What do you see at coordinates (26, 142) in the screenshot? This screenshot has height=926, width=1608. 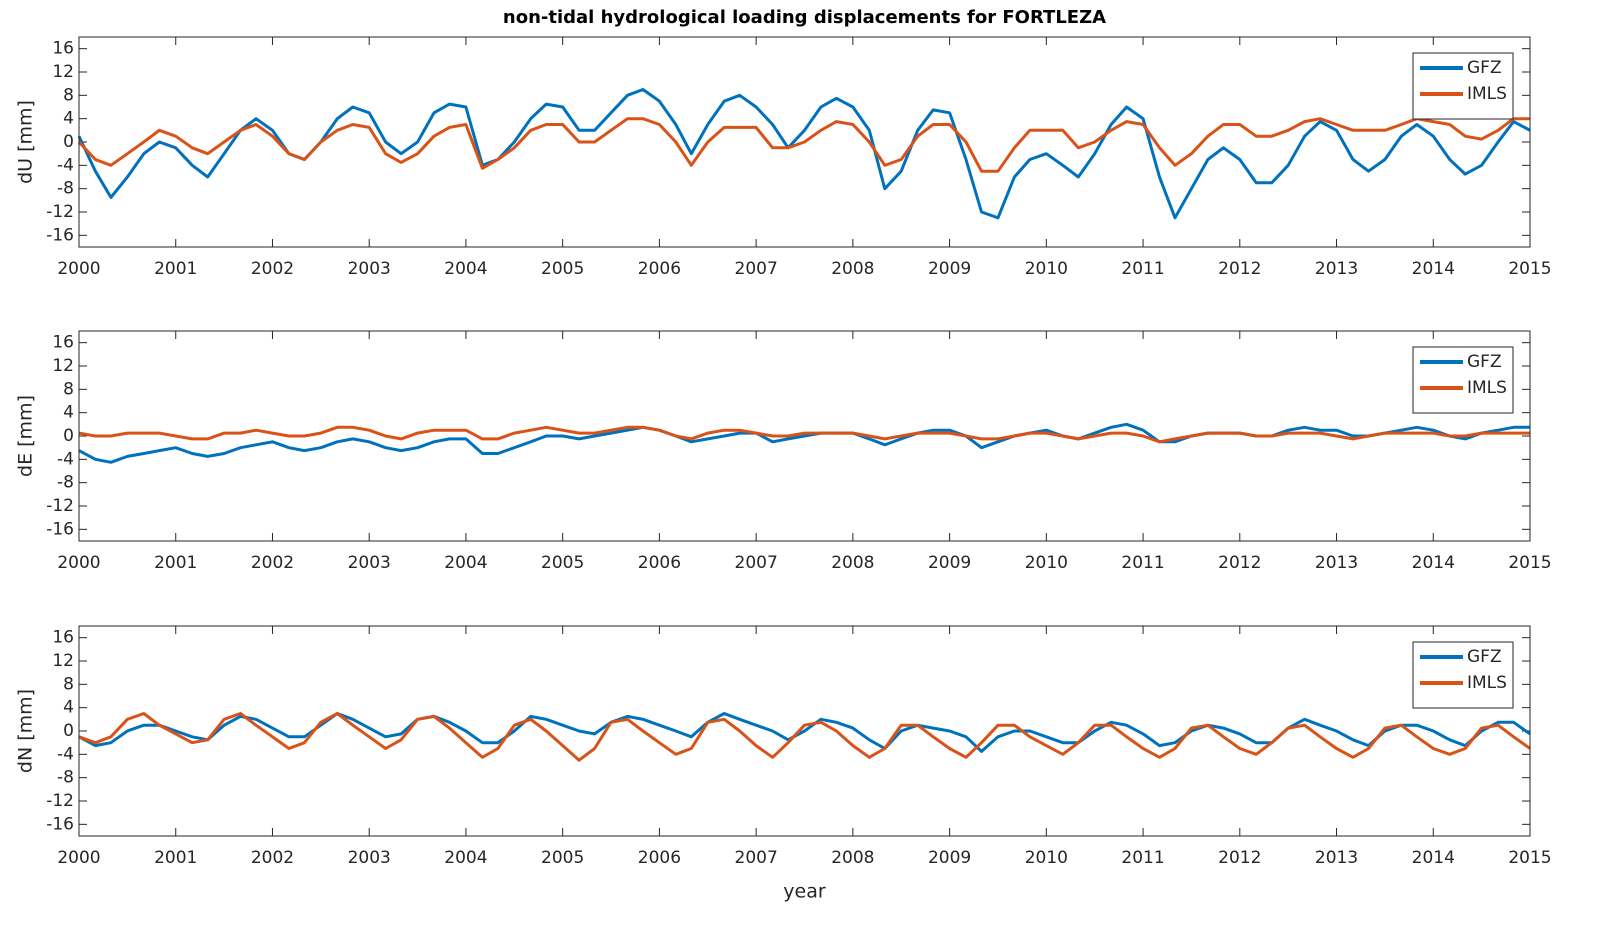 I see `y-axis-label: dU [mm]` at bounding box center [26, 142].